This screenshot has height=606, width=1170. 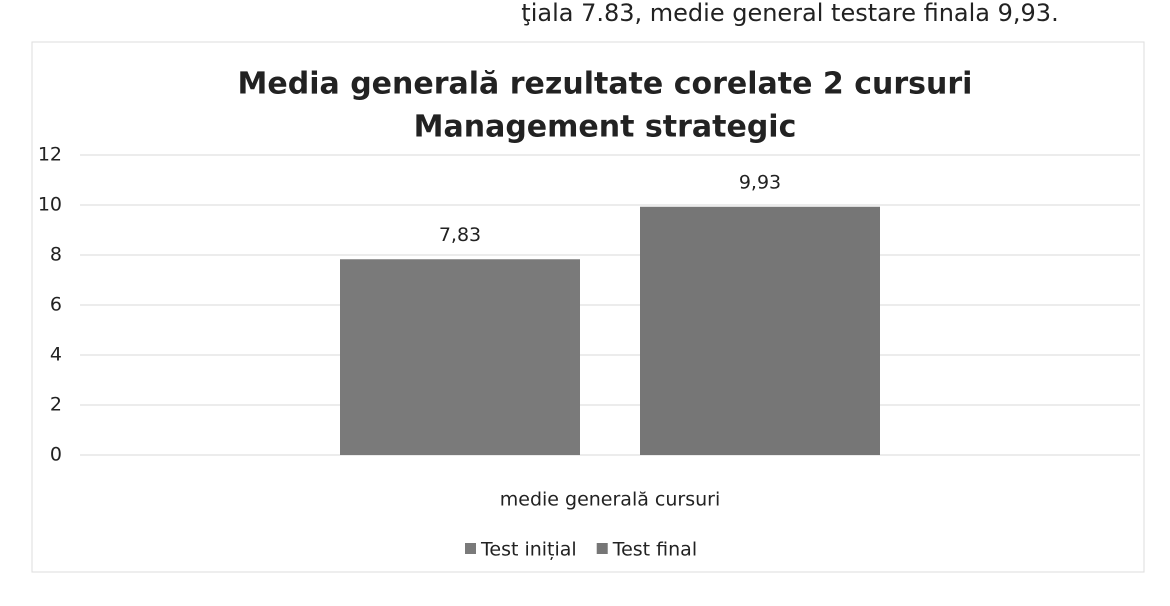 What do you see at coordinates (760, 182) in the screenshot?
I see `value-label: 9,93` at bounding box center [760, 182].